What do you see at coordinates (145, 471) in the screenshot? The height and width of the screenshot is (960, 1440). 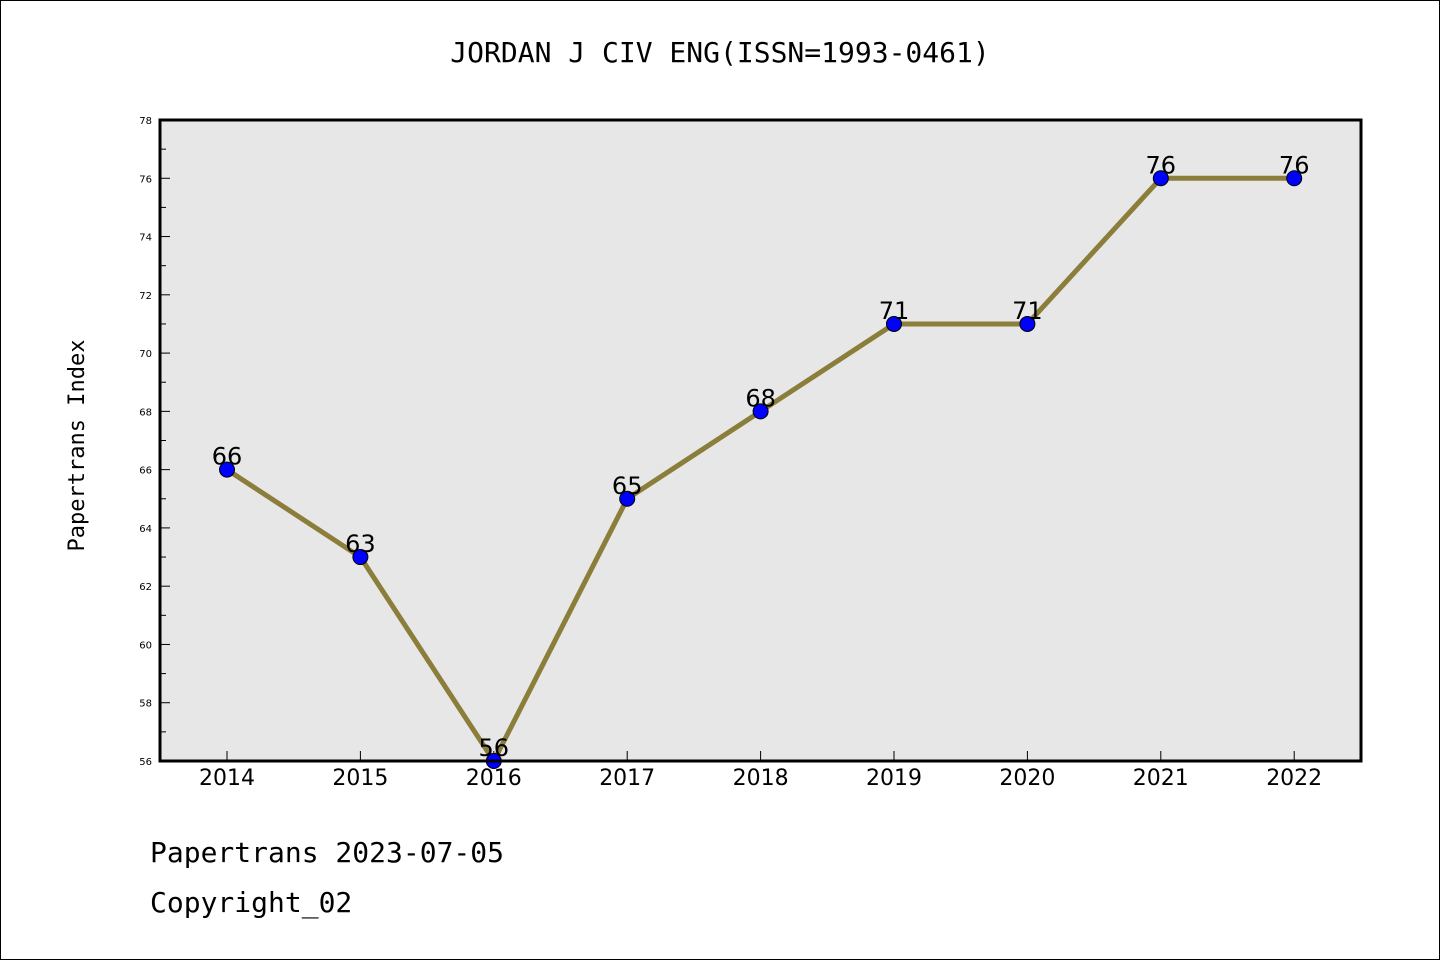 I see `y-tick-label: 66` at bounding box center [145, 471].